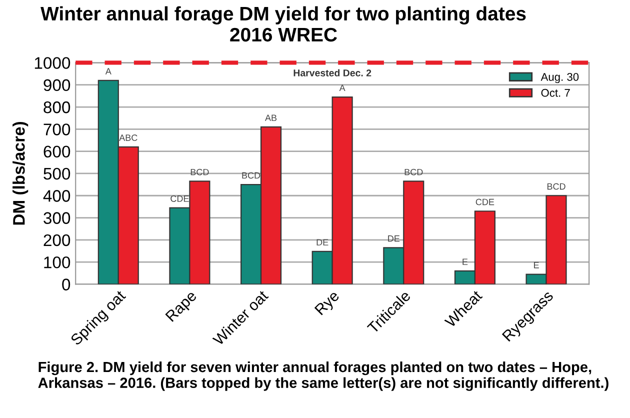 The image size is (630, 418). What do you see at coordinates (57, 130) in the screenshot?
I see `y-tick-label: 700` at bounding box center [57, 130].